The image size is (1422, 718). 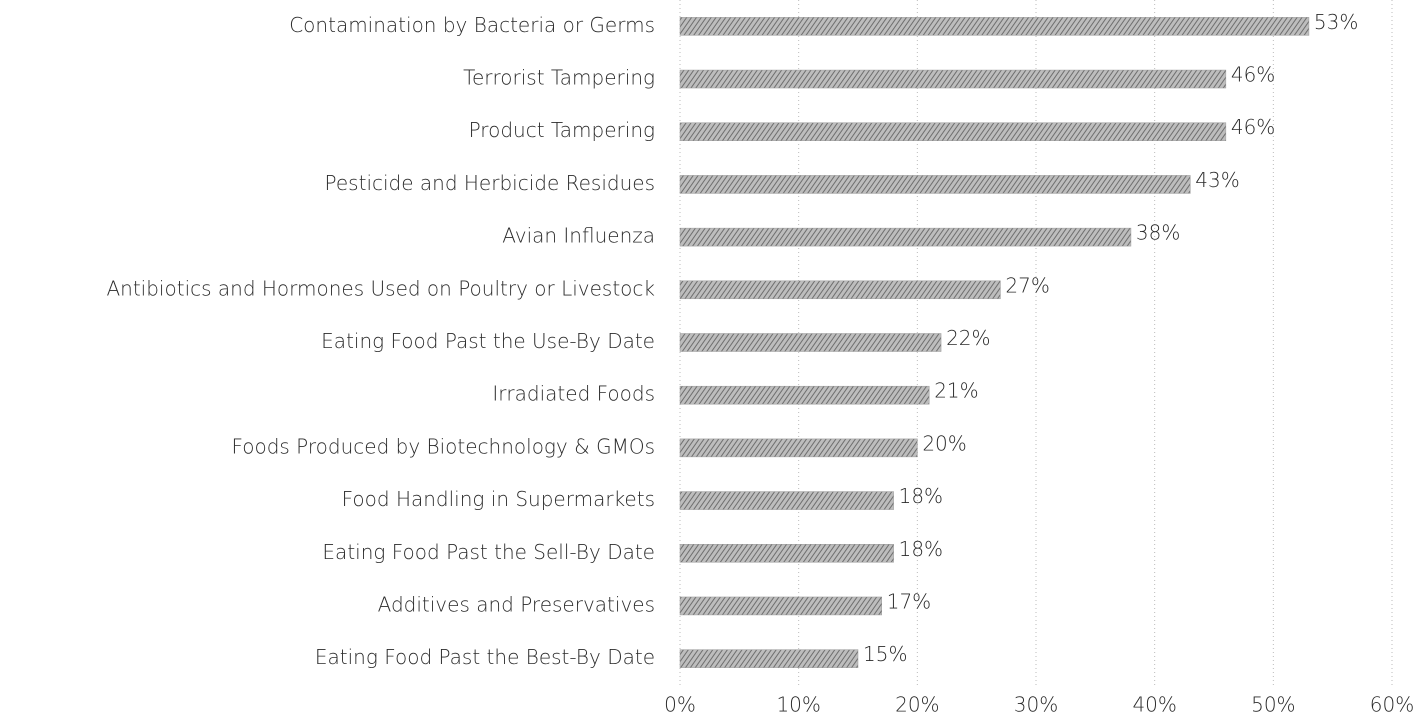 I want to click on y-tick-label: Eating Food Past the Use-By Date, so click(x=488, y=341).